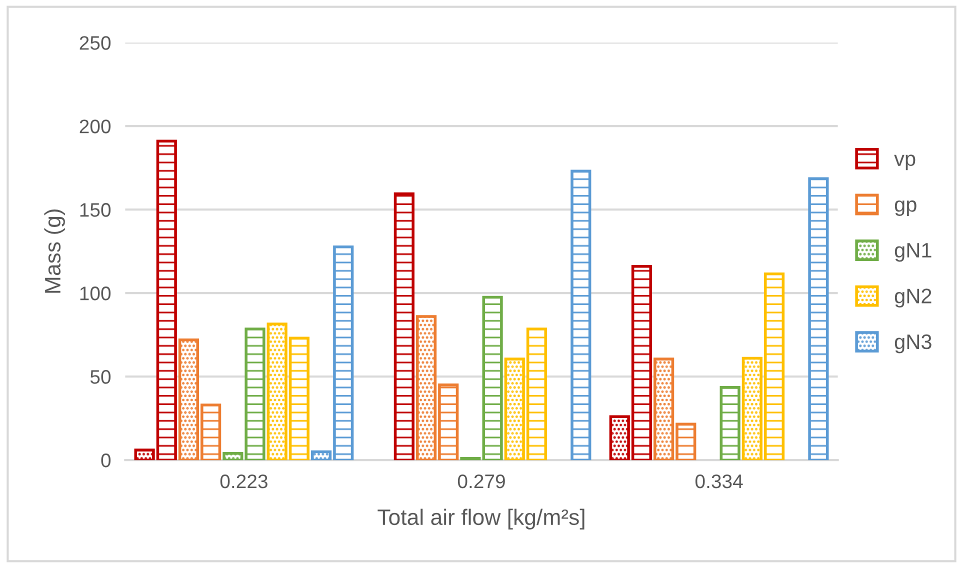 The image size is (963, 568). What do you see at coordinates (481, 519) in the screenshot?
I see `x-axis-title: Total air flow [kg/m²s]` at bounding box center [481, 519].